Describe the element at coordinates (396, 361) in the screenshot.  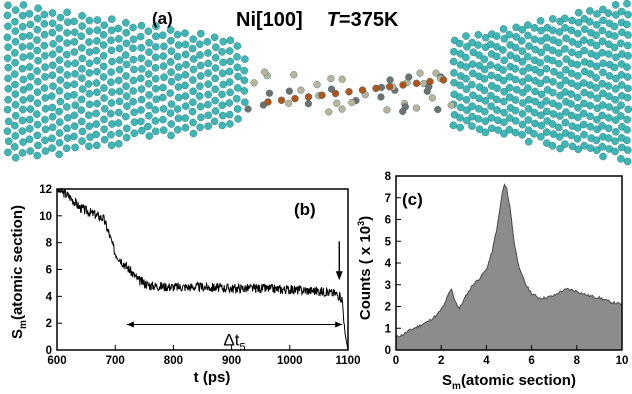
I see `x-tick-label: 0` at that location.